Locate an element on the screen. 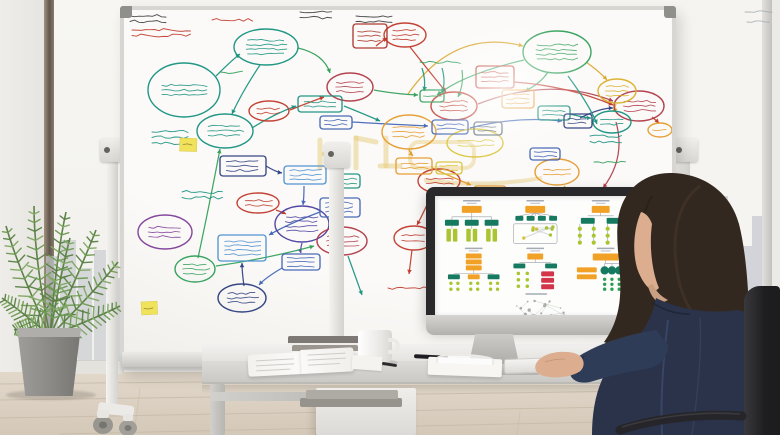  chair-arm-highlight is located at coordinates (681, 420).